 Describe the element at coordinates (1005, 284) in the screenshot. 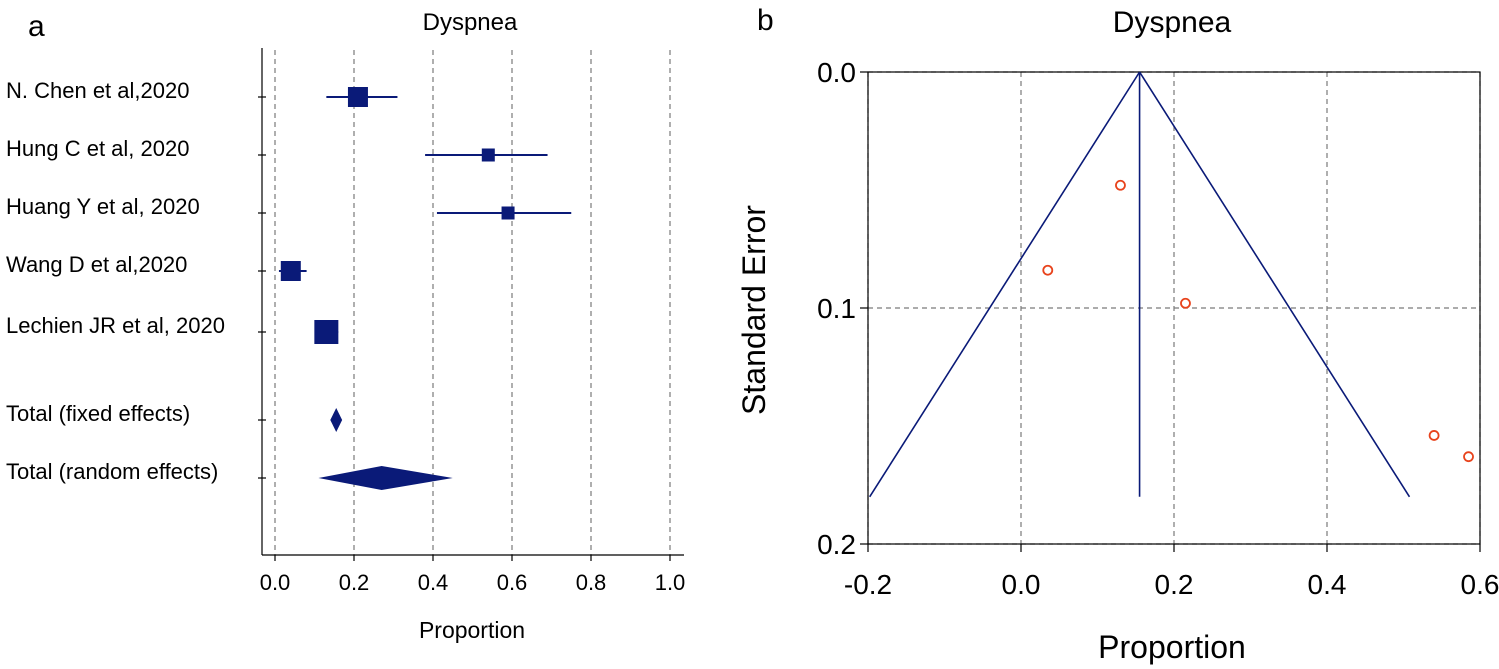

I see `panel-b-funnel-left-line` at that location.